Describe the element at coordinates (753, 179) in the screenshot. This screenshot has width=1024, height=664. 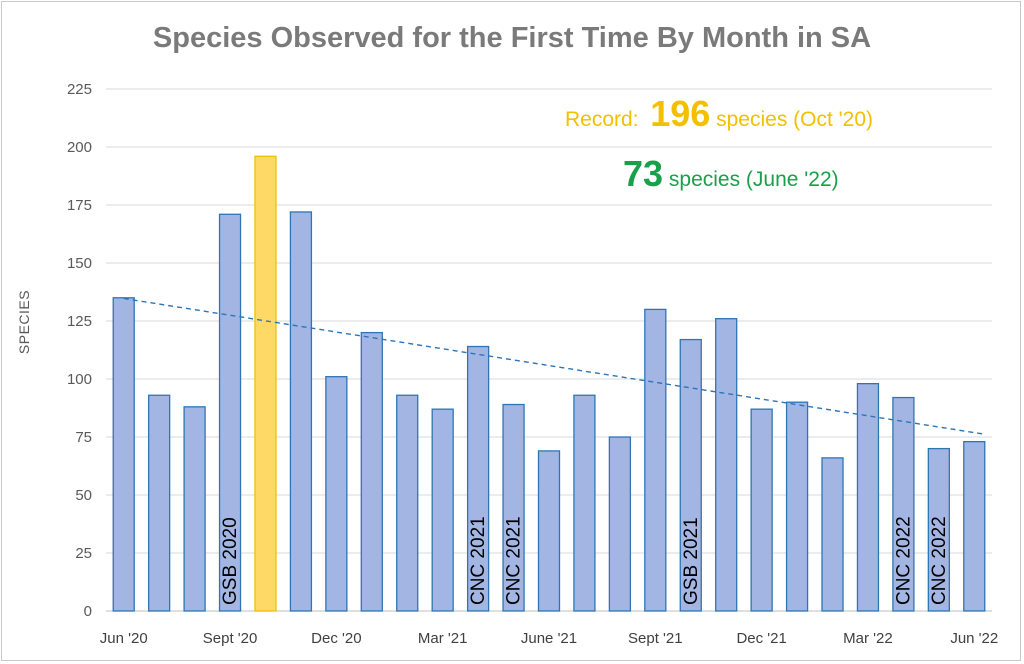
I see `latest-suffix: species (June '22)` at that location.